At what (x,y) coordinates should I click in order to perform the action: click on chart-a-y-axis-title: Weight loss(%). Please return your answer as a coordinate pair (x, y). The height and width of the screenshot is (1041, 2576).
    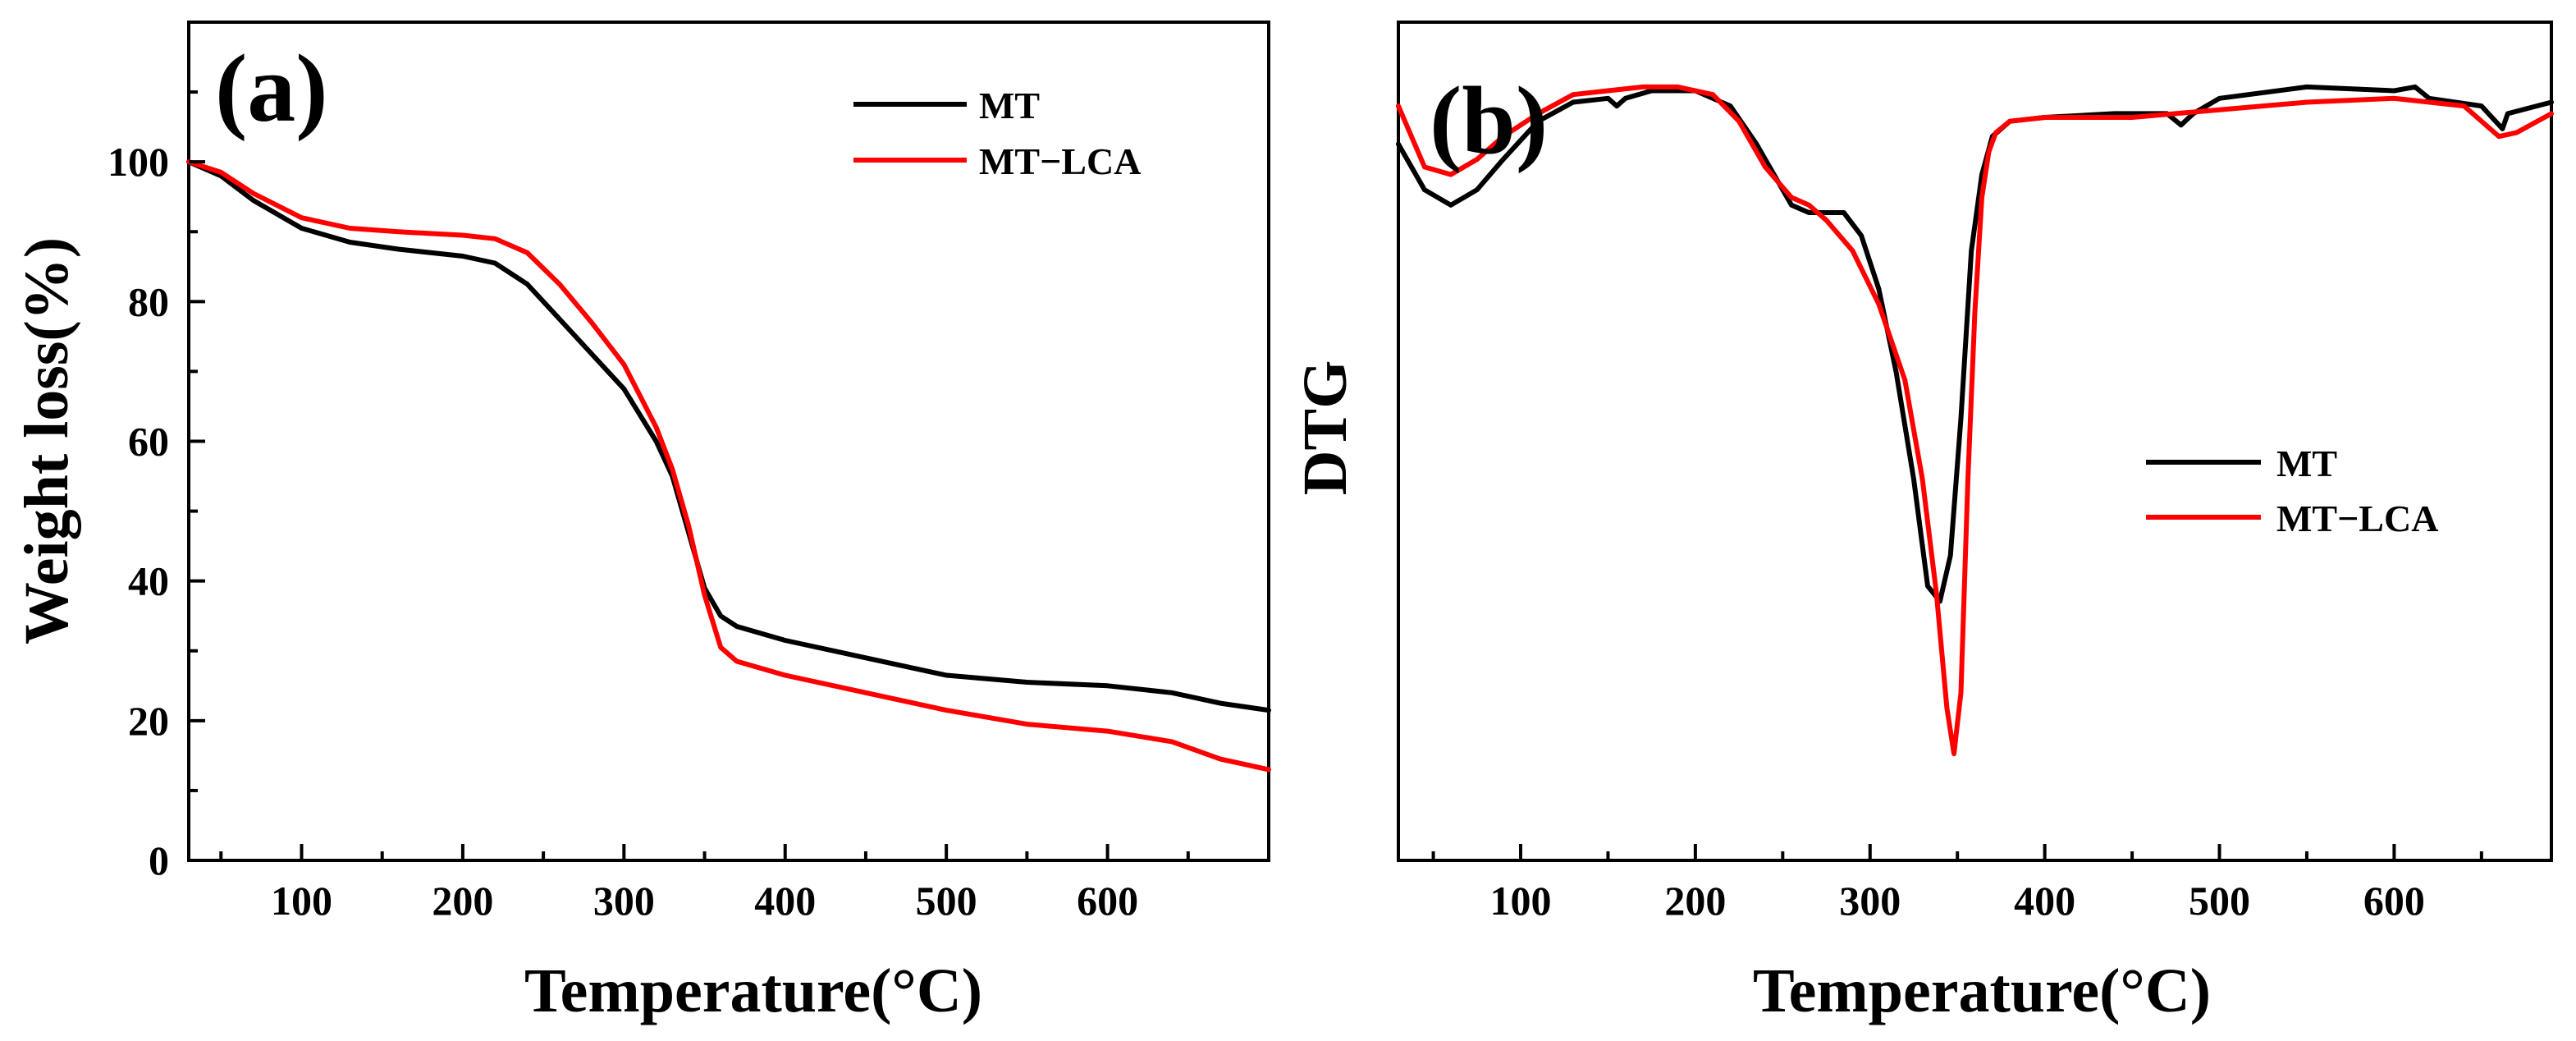
    Looking at the image, I should click on (46, 440).